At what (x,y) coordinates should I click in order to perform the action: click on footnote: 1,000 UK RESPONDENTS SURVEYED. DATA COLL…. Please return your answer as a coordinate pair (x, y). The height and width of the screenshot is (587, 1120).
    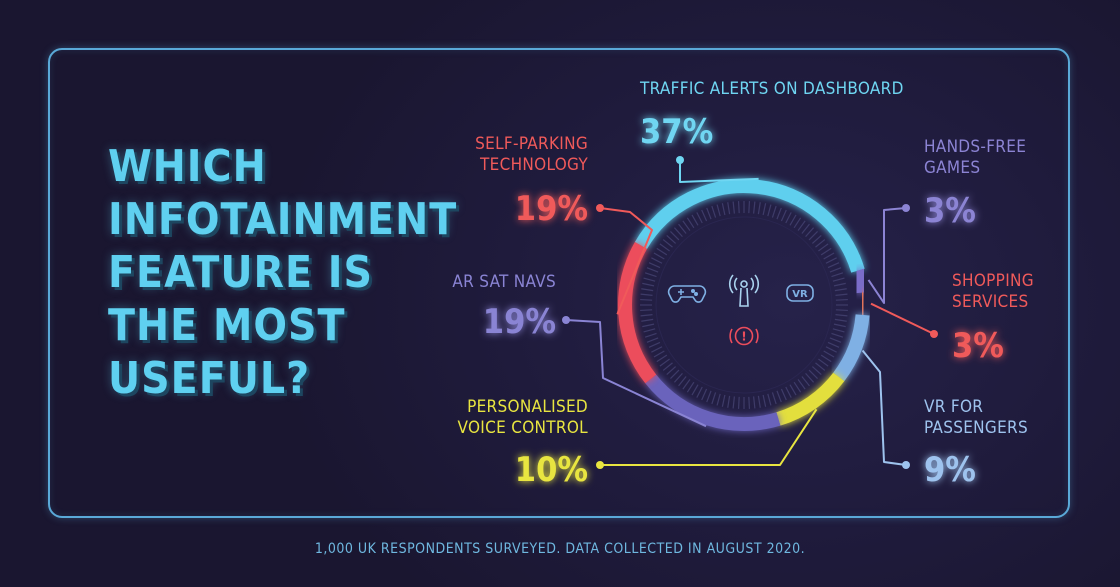
    Looking at the image, I should click on (560, 549).